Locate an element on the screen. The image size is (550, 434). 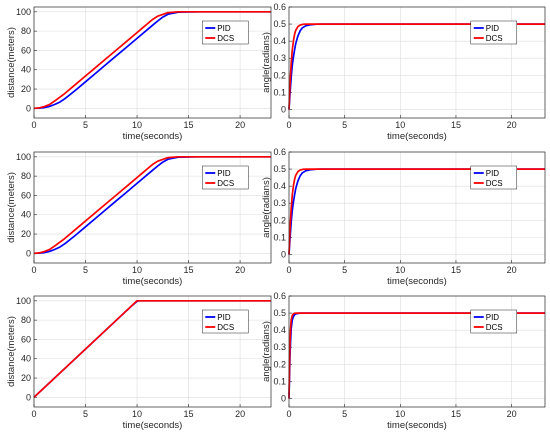
y-tick-label: 80 is located at coordinates (26, 320).